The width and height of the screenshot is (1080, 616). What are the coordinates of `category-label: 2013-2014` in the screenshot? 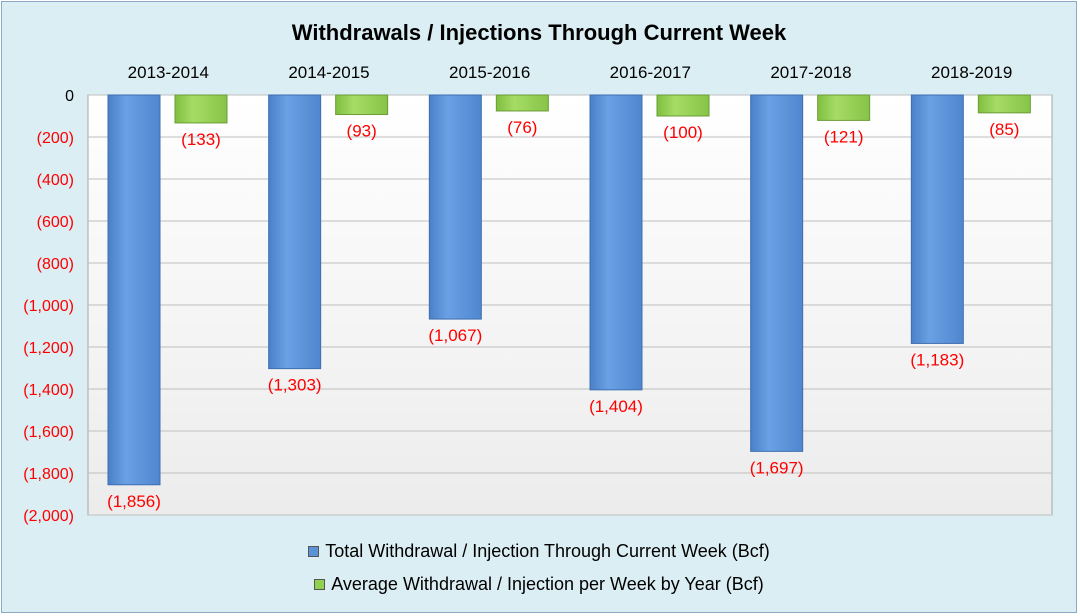 It's located at (168, 72).